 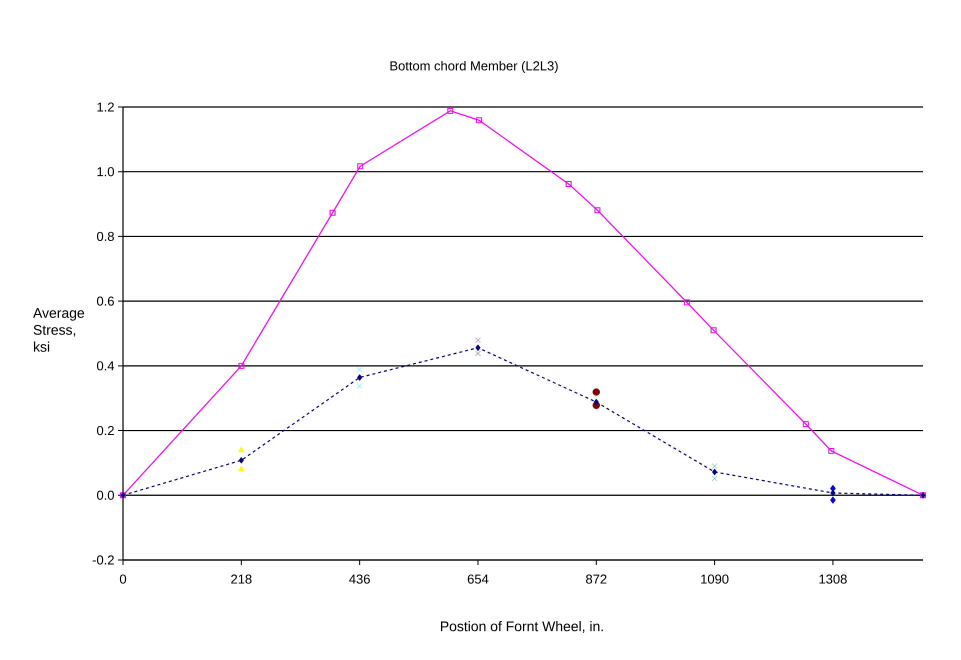 I want to click on y-tick-label: 0.2, so click(x=105, y=431).